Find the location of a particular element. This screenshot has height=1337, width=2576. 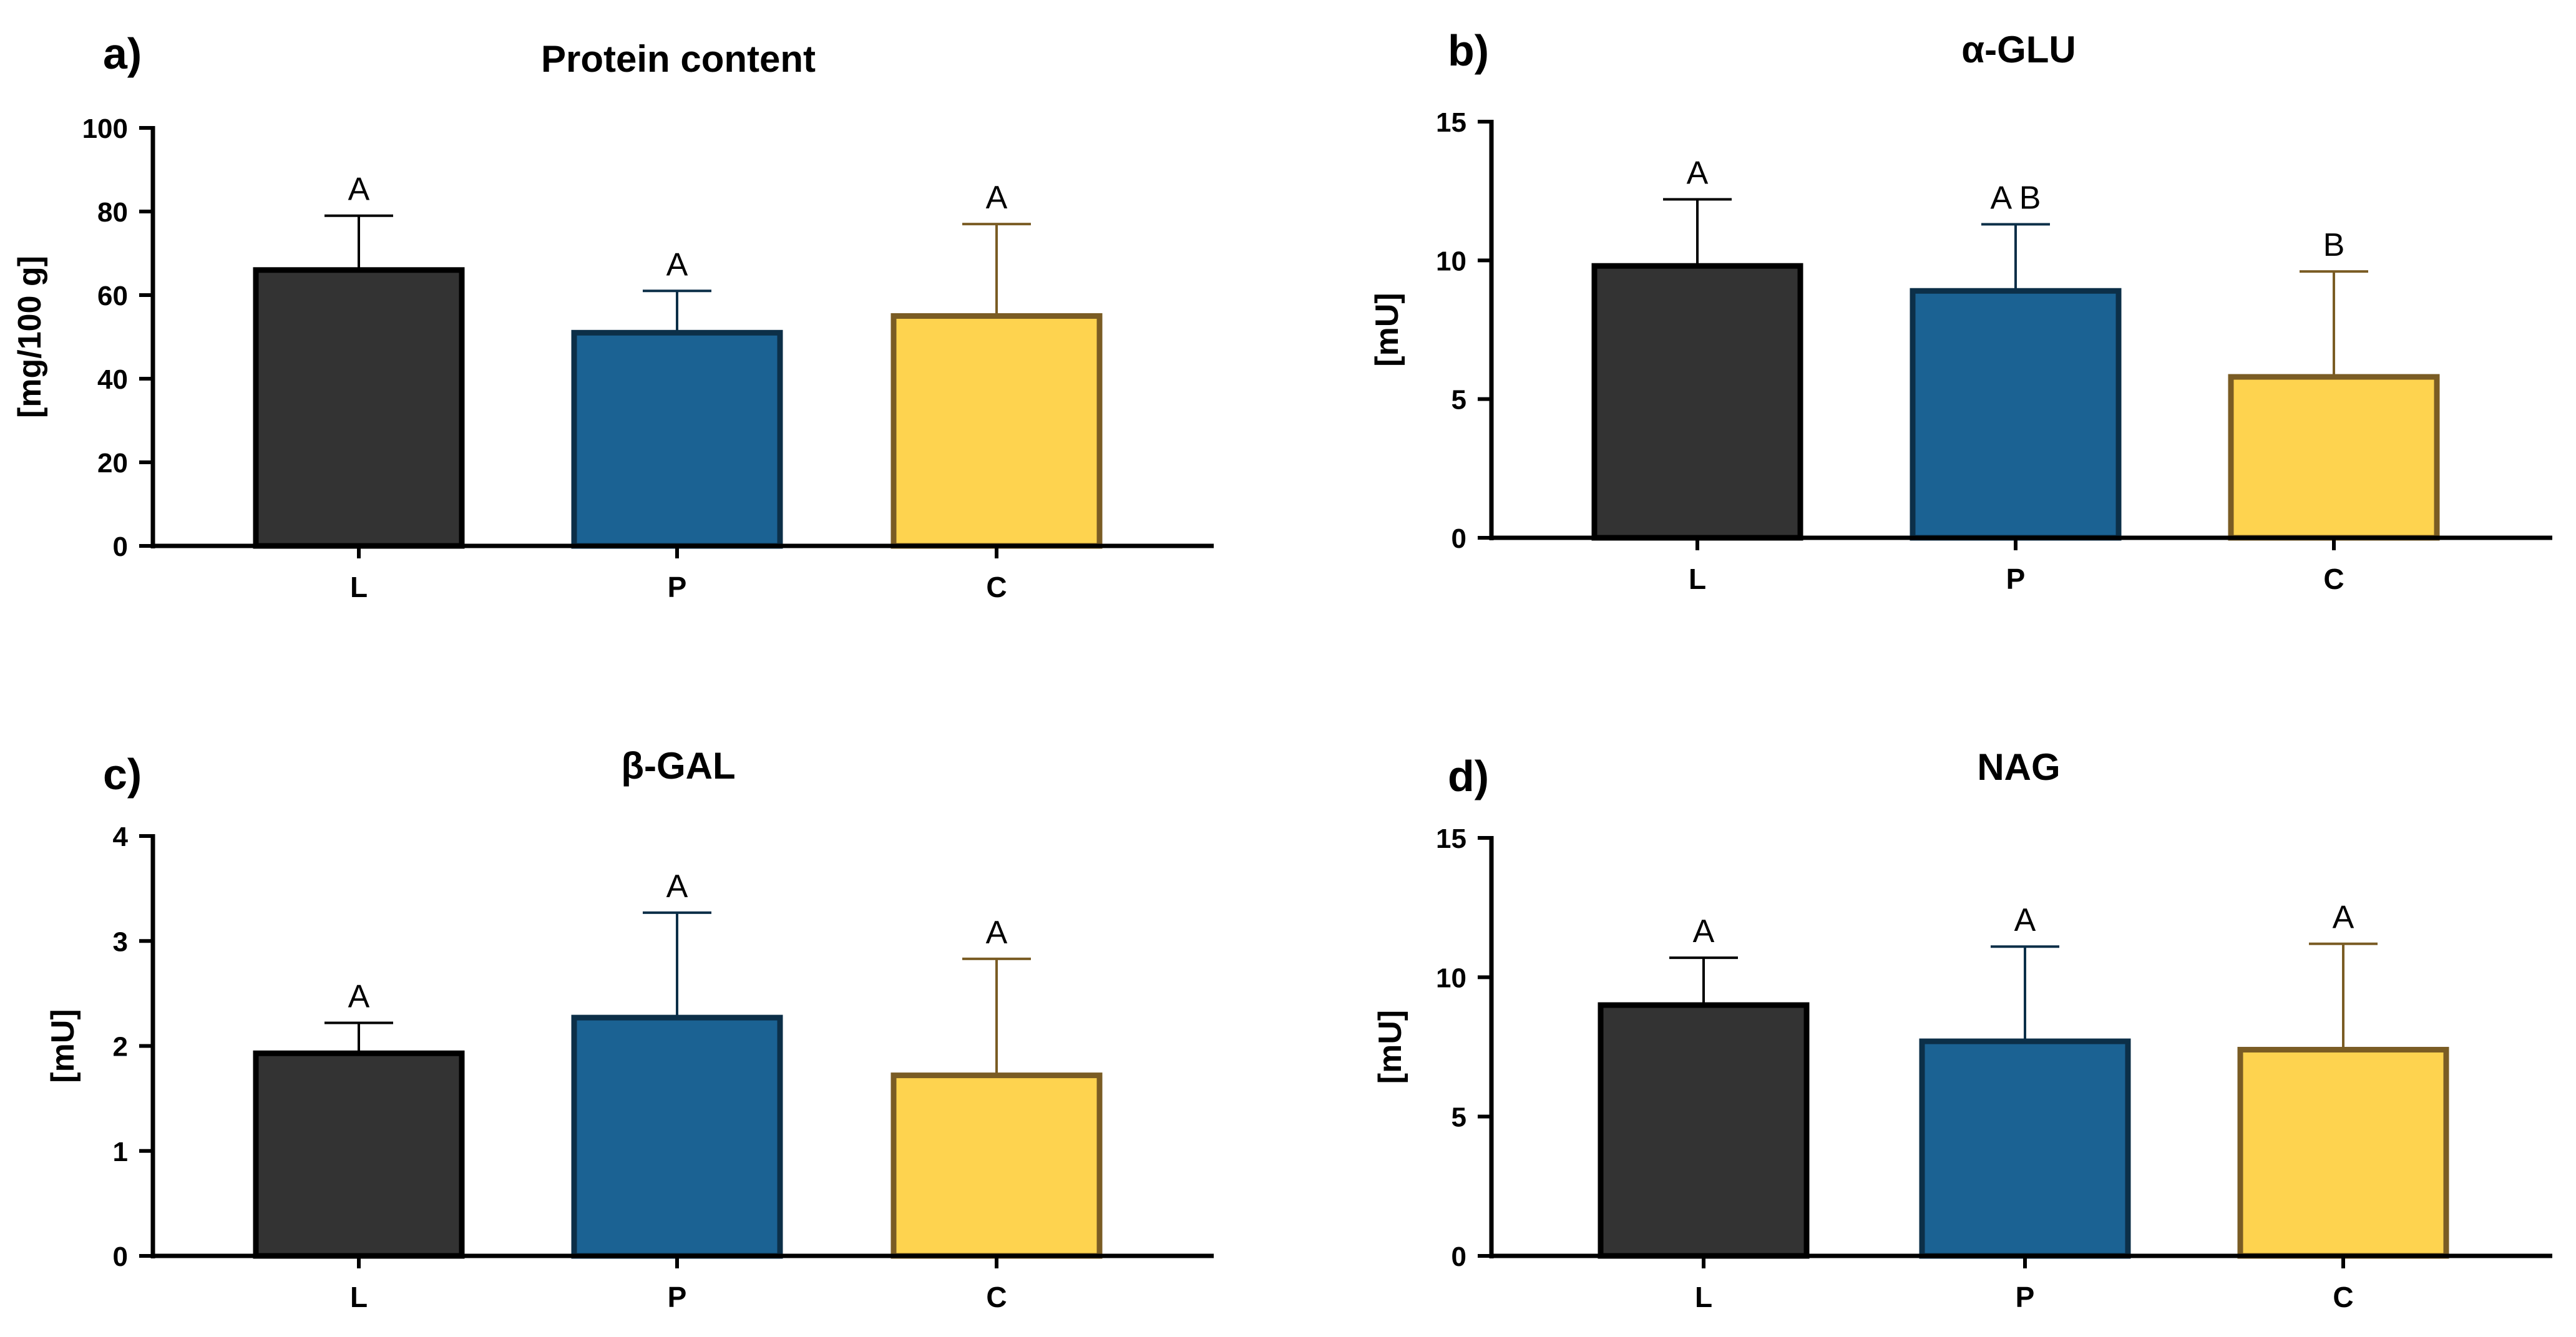

panel-letter: c) is located at coordinates (122, 774).